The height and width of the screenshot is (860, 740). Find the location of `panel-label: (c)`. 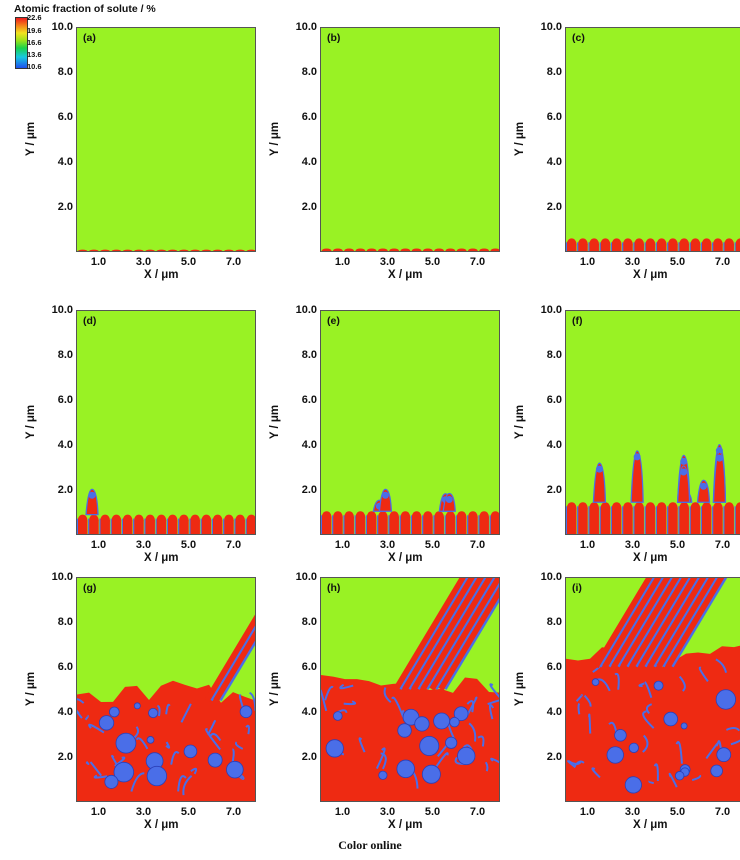

panel-label: (c) is located at coordinates (578, 38).